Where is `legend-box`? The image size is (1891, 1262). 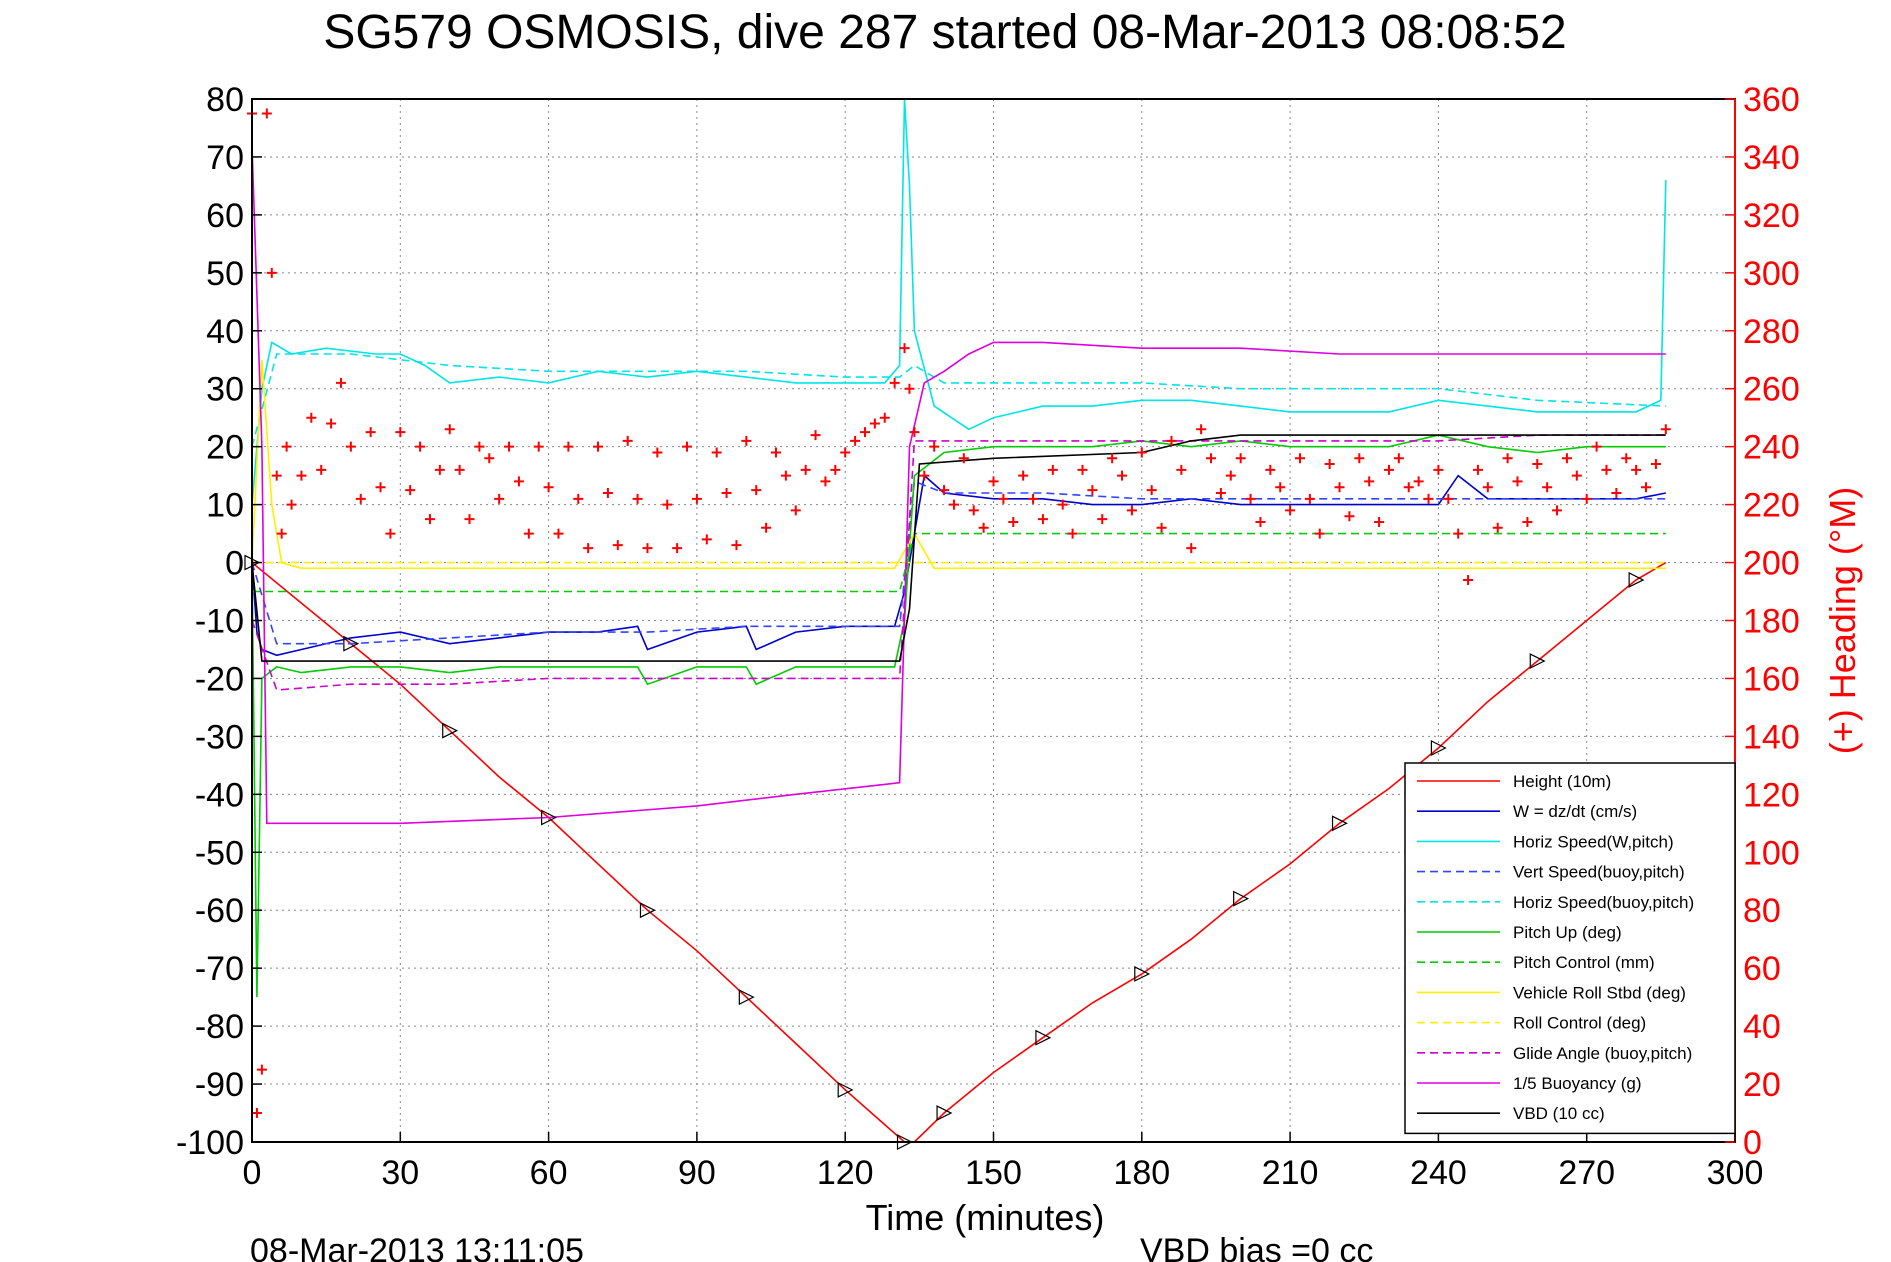 legend-box is located at coordinates (1570, 948).